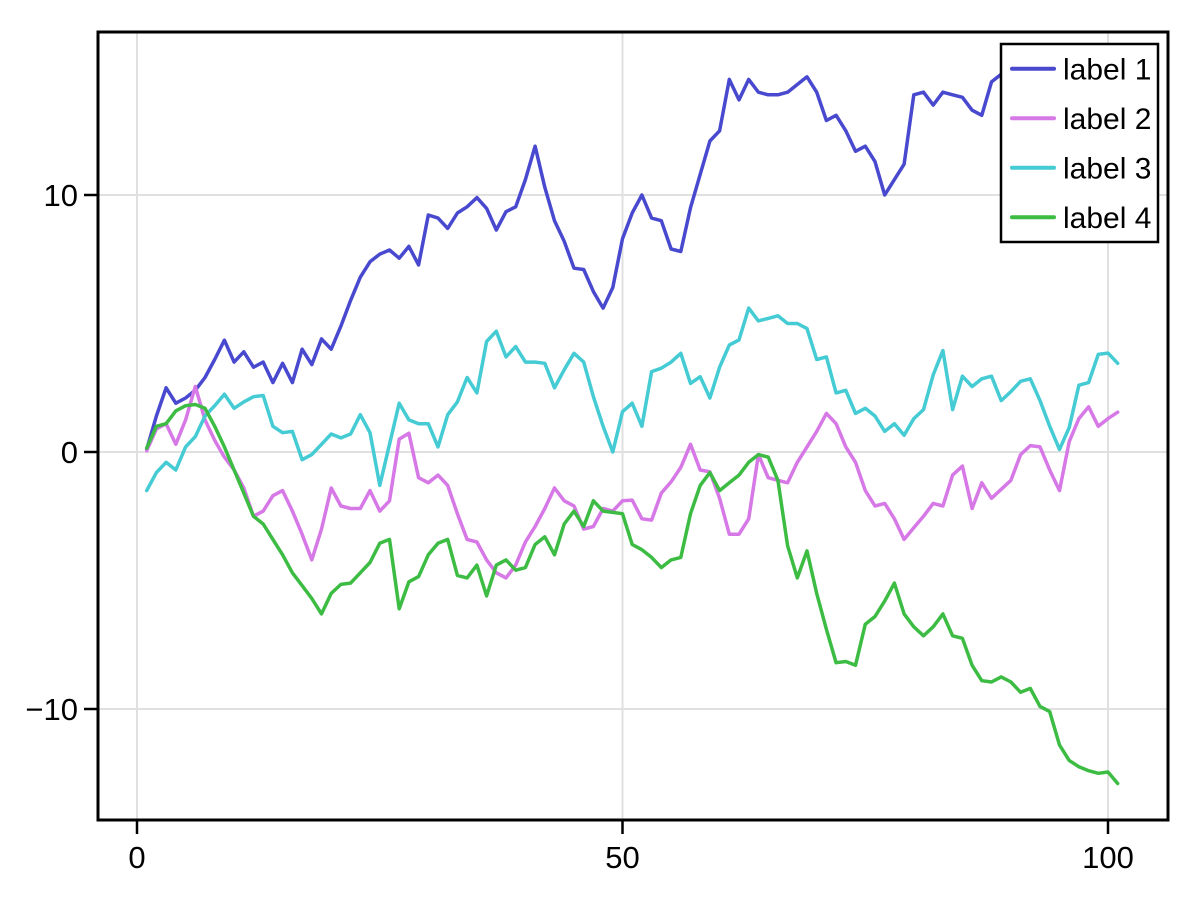 This screenshot has width=1200, height=900. Describe the element at coordinates (622, 857) in the screenshot. I see `x-tick-label: 50` at that location.